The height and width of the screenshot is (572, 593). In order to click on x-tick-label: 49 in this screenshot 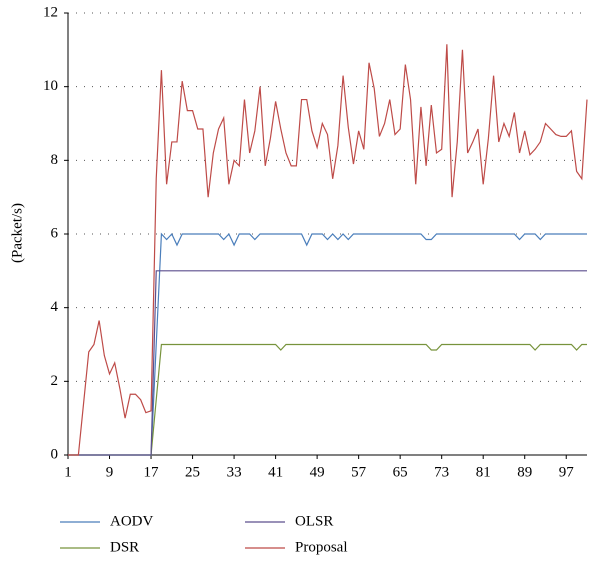, I will do `click(317, 472)`.